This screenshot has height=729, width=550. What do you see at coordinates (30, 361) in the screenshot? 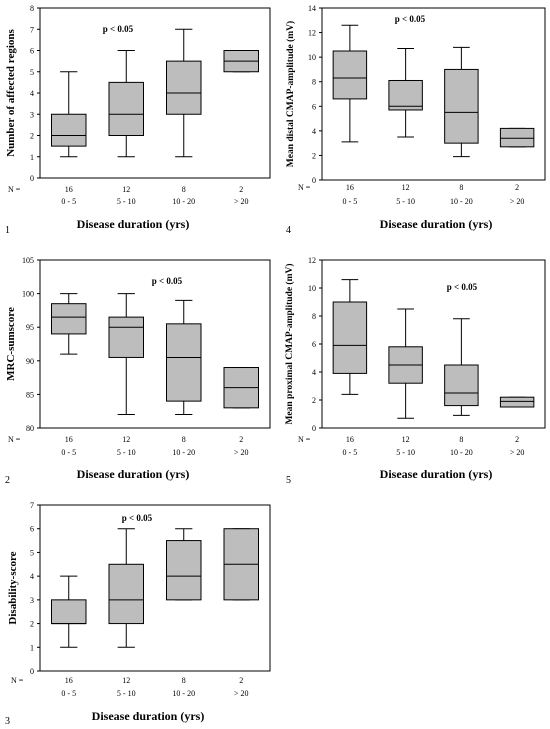
I see `y-tick-label: 90` at bounding box center [30, 361].